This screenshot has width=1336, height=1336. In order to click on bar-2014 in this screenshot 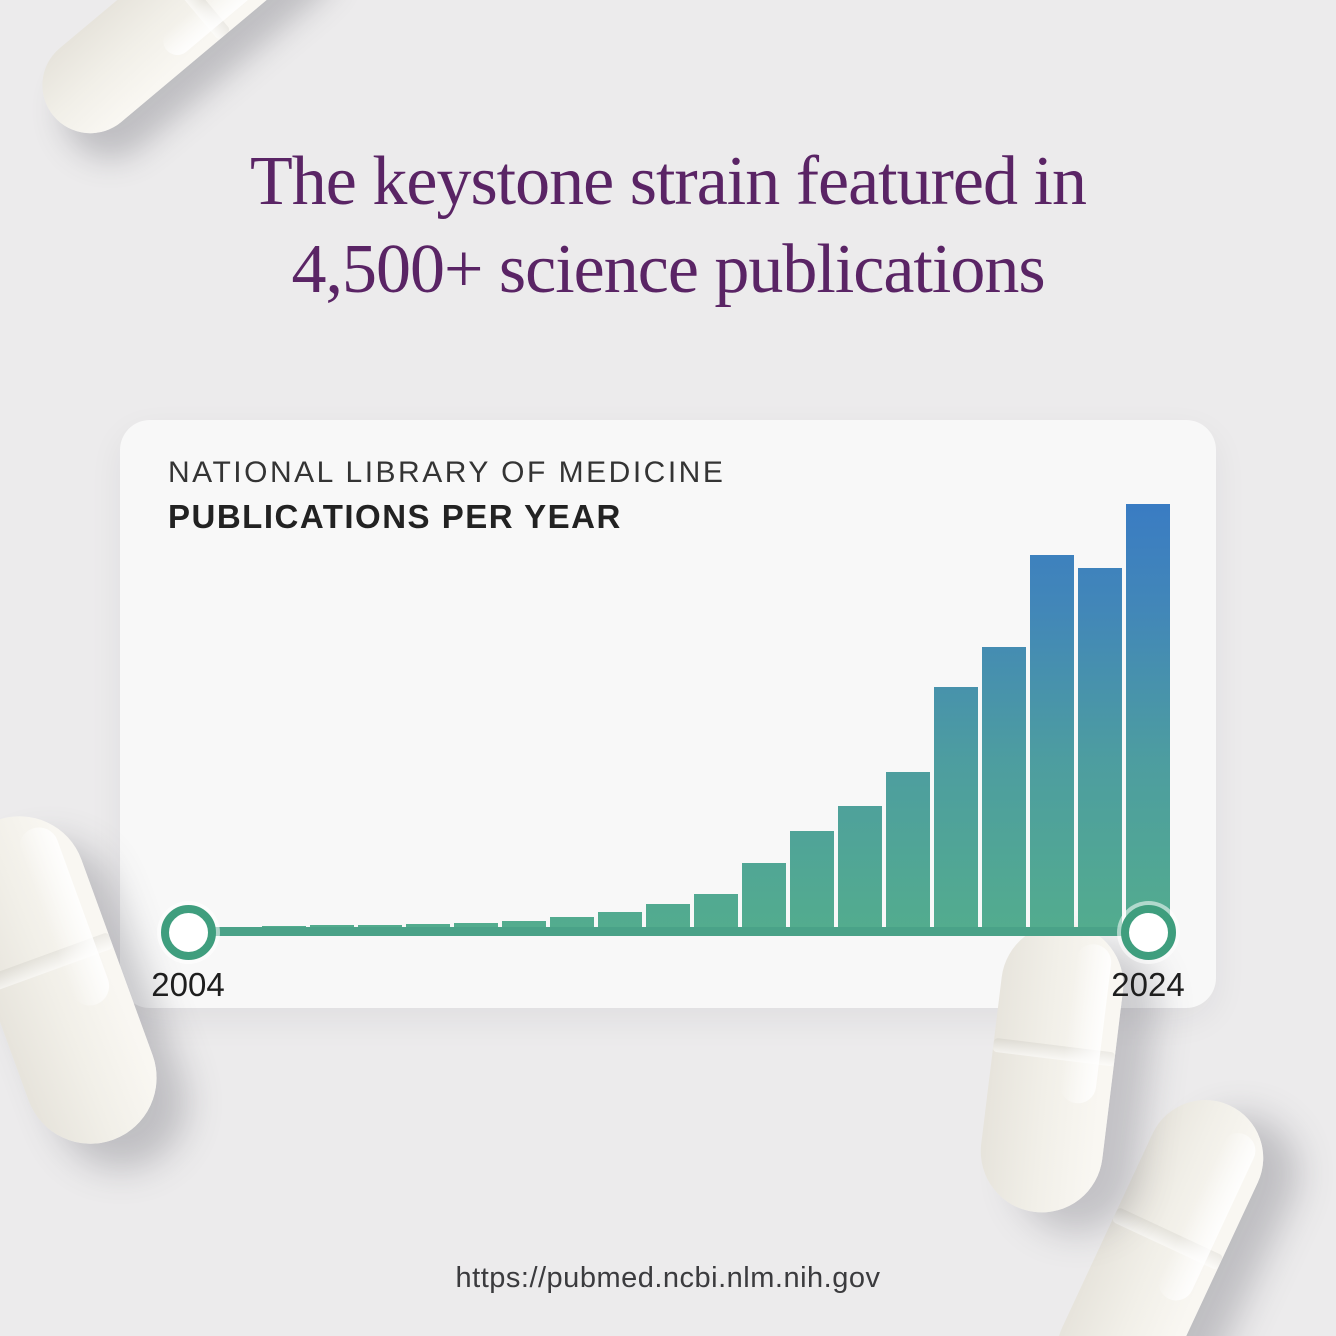, I will do `click(668, 917)`.